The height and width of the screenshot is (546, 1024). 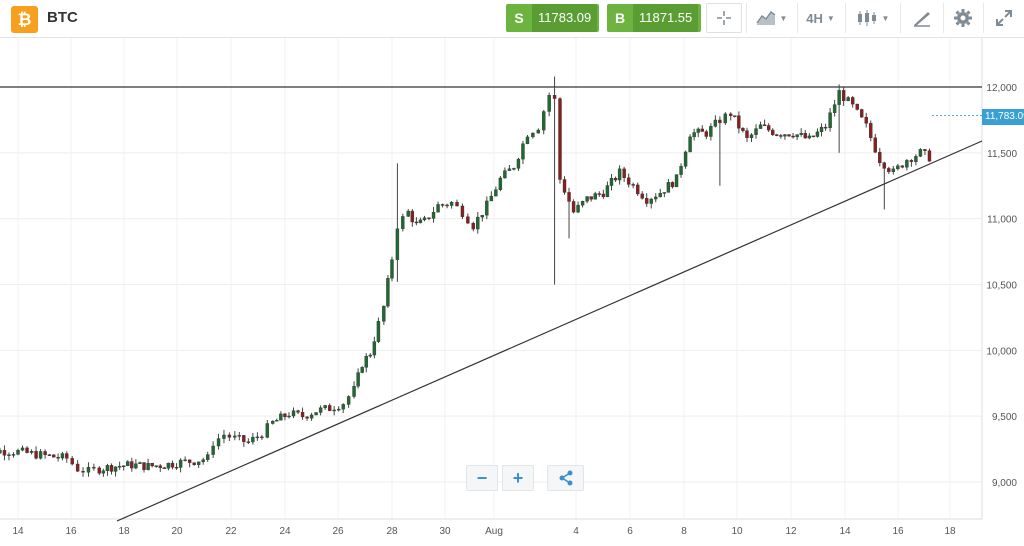 What do you see at coordinates (518, 478) in the screenshot?
I see `zoom-in-button: +` at bounding box center [518, 478].